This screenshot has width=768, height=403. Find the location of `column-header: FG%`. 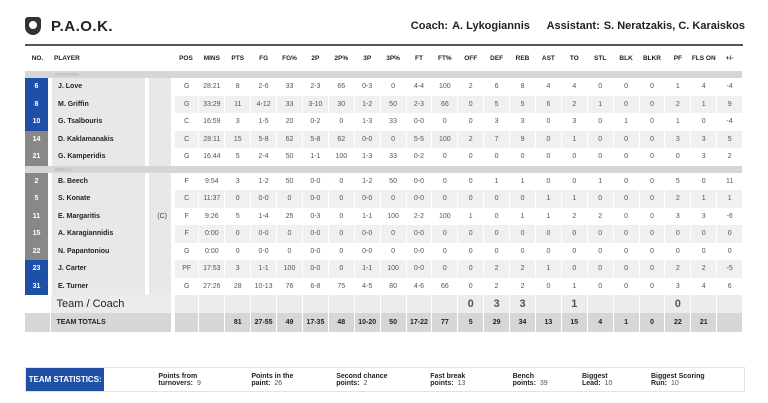

column-header: FG% is located at coordinates (289, 57).